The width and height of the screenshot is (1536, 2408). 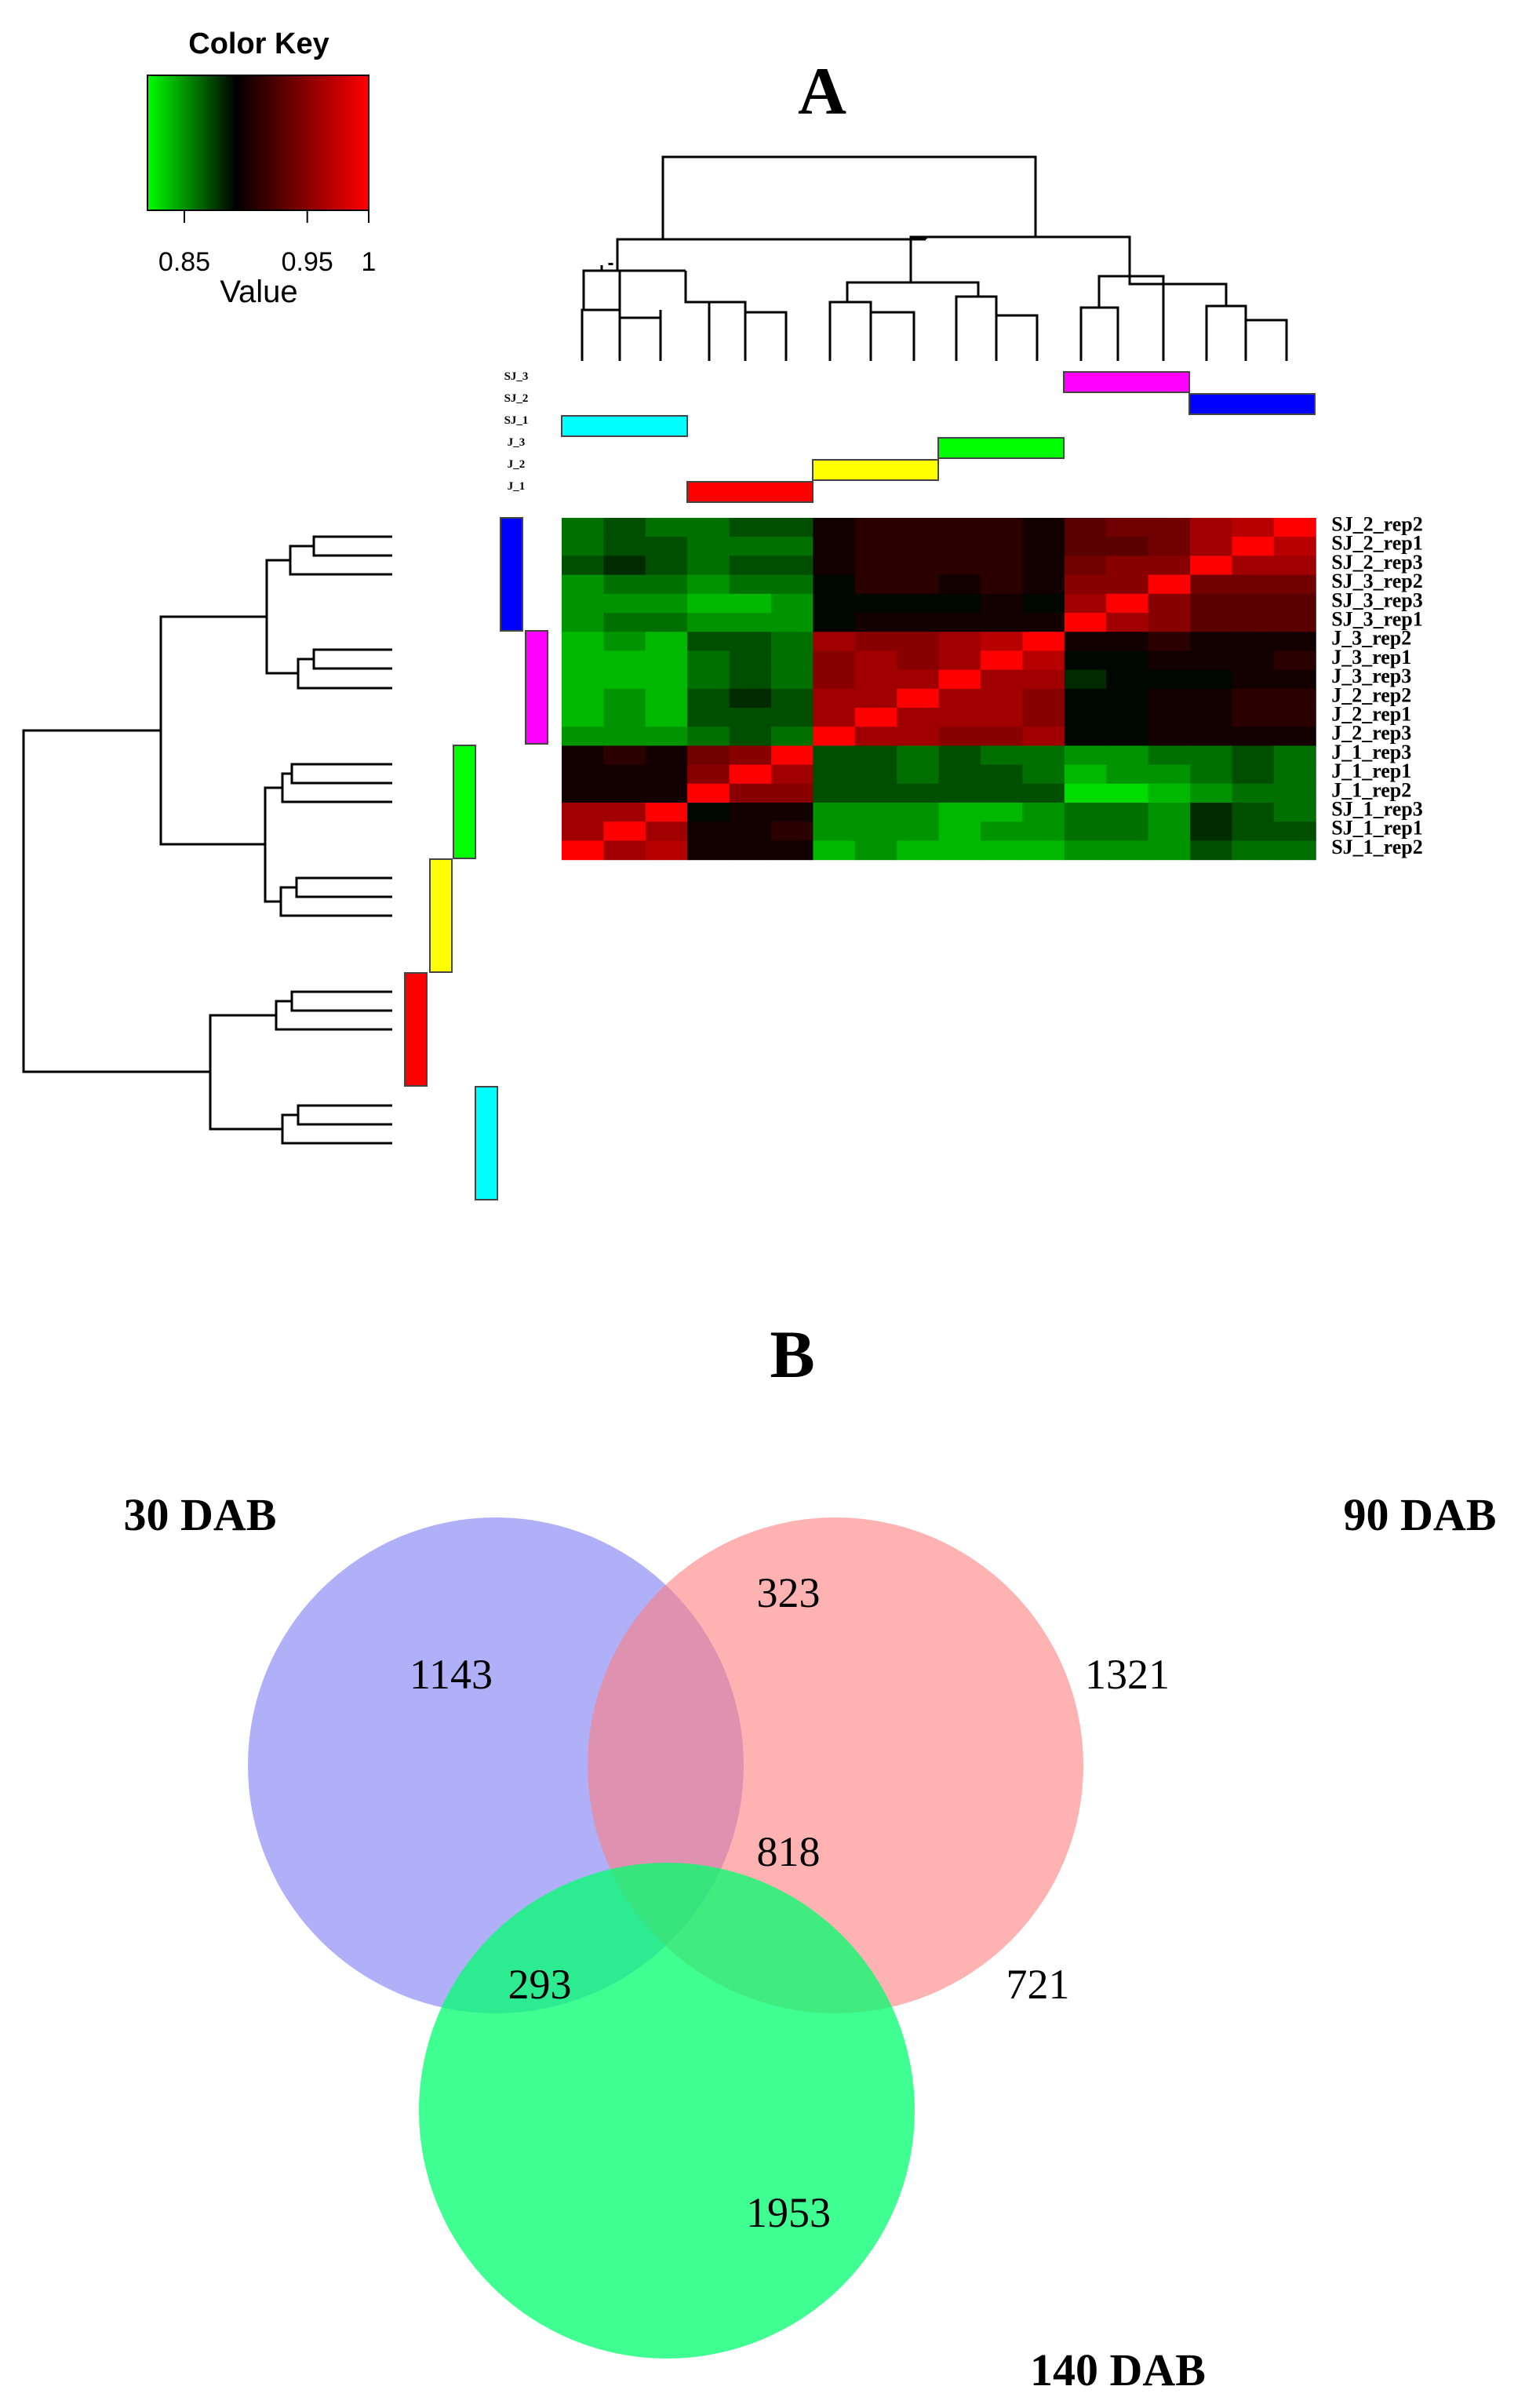 I want to click on row-label: J_1_rep2, so click(x=1371, y=789).